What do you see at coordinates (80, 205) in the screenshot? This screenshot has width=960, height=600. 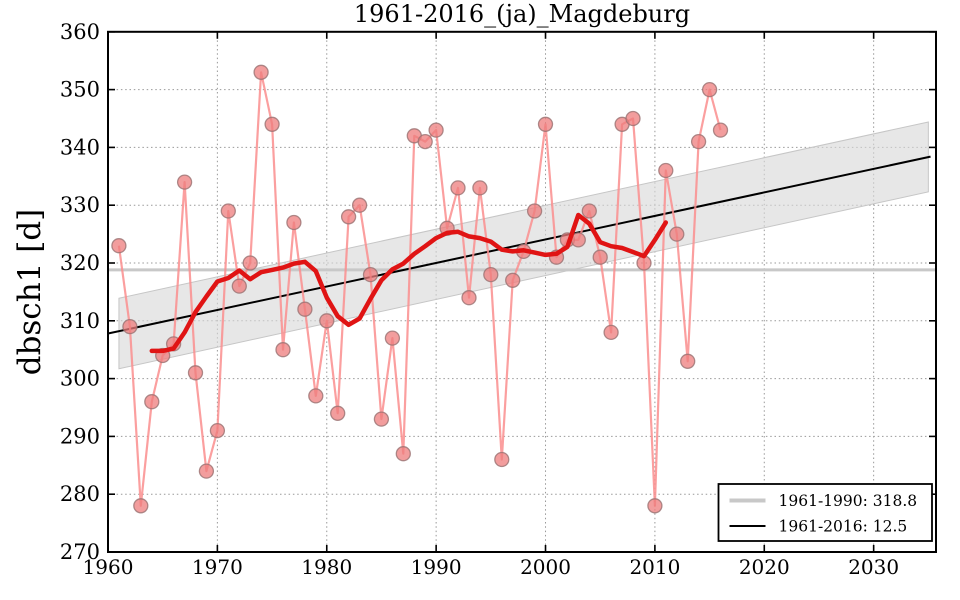 I see `y-tick-label: 330` at bounding box center [80, 205].